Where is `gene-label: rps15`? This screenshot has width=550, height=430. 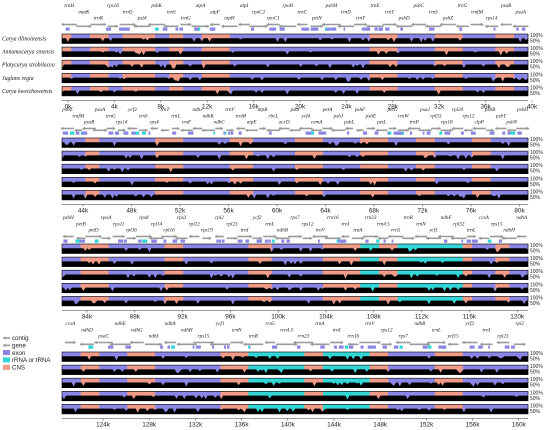 gene-label: rps15 is located at coordinates (204, 337).